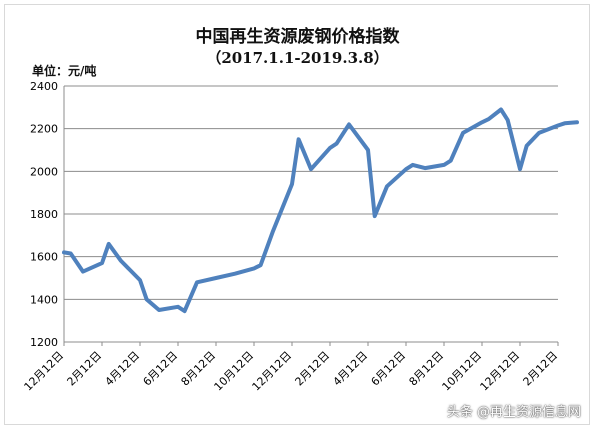 The width and height of the screenshot is (595, 430). What do you see at coordinates (297, 58) in the screenshot?
I see `chart-subtitle: （2017.1.1-2019.3.8）` at bounding box center [297, 58].